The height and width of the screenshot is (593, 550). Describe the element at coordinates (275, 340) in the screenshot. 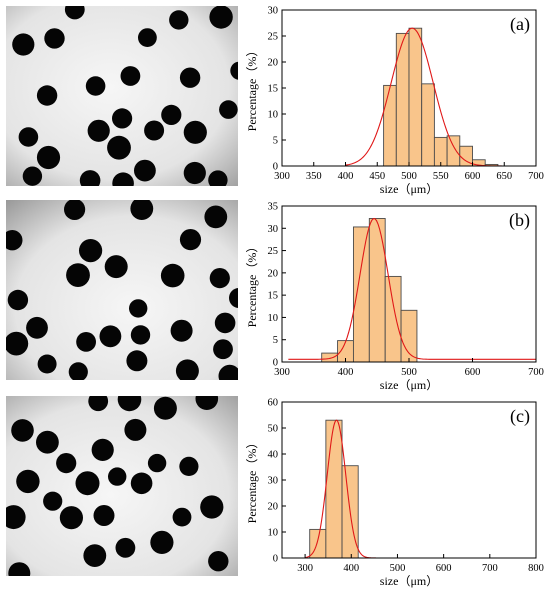

I see `y-tick-label: 5` at that location.